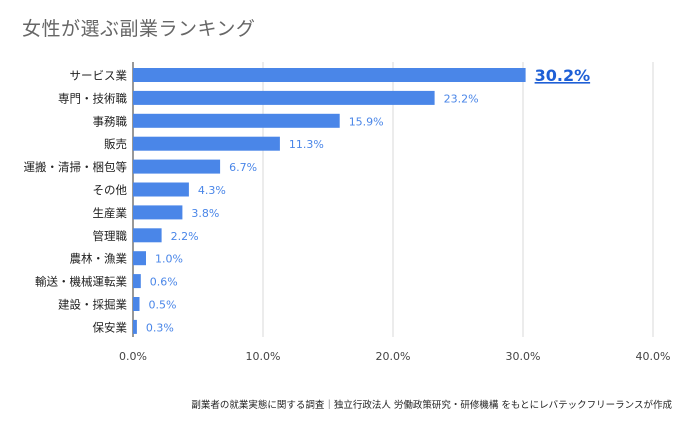 This screenshot has width=680, height=425. What do you see at coordinates (306, 144) in the screenshot?
I see `value-label: 11.3%` at bounding box center [306, 144].